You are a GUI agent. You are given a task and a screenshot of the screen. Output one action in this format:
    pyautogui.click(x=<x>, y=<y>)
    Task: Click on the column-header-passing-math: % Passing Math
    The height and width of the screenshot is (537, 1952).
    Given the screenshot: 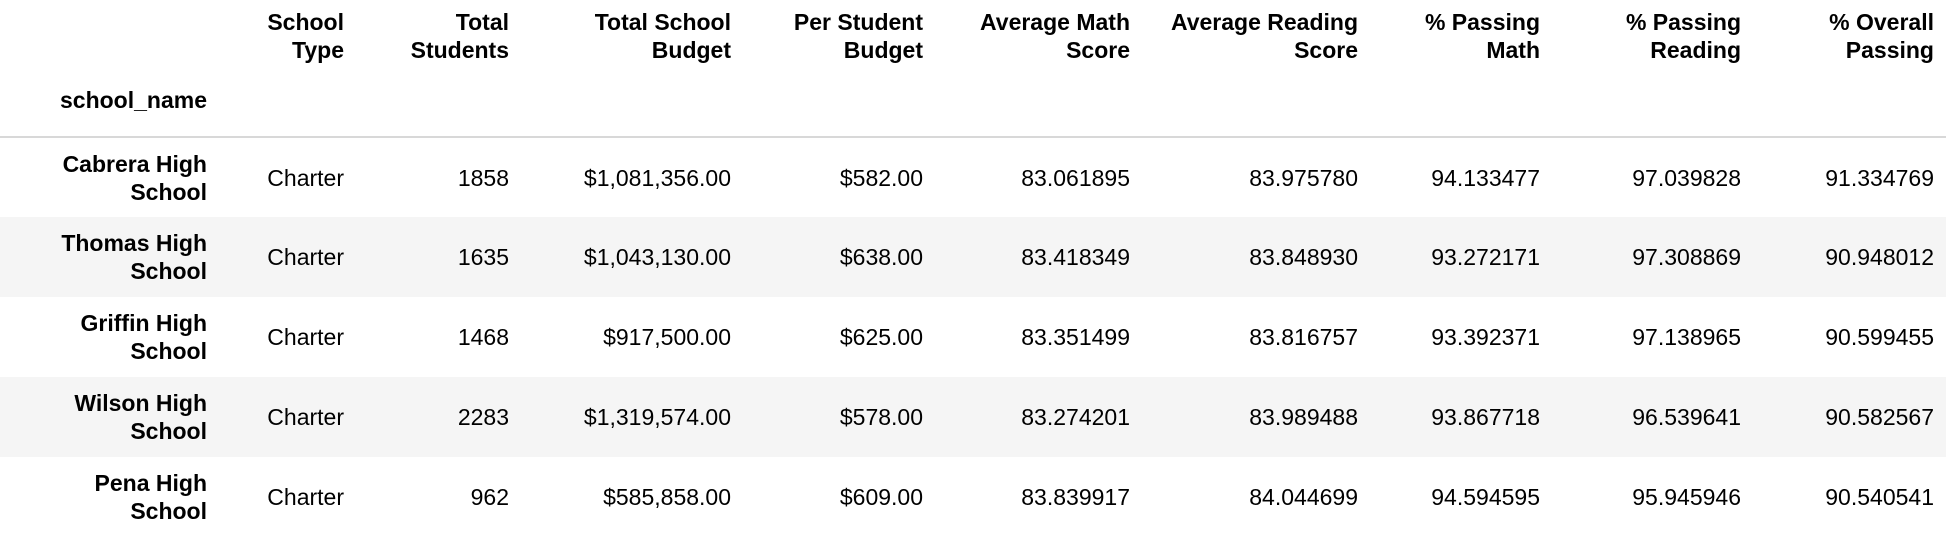 What is the action you would take?
    pyautogui.click(x=1482, y=36)
    